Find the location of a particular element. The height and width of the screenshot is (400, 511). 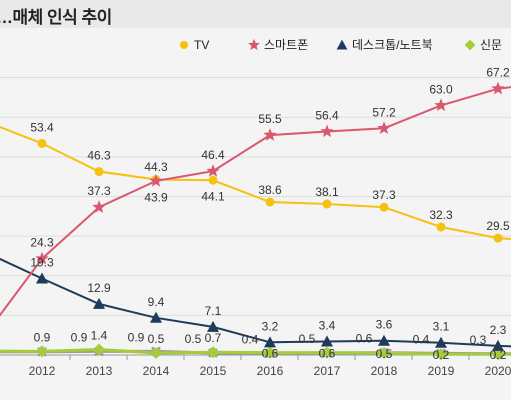

data-label: 3.4 is located at coordinates (327, 326).